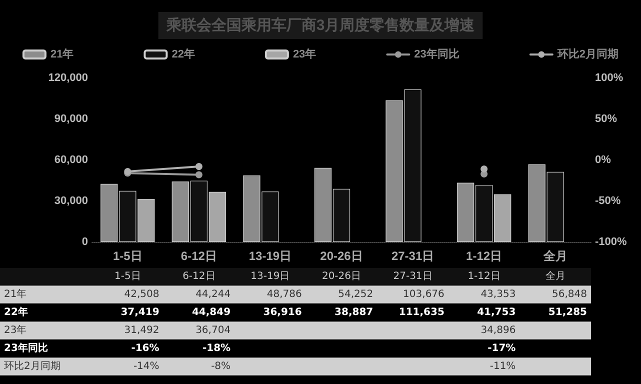 This screenshot has width=641, height=384. What do you see at coordinates (282, 313) in the screenshot?
I see `data-label: 36,916` at bounding box center [282, 313].